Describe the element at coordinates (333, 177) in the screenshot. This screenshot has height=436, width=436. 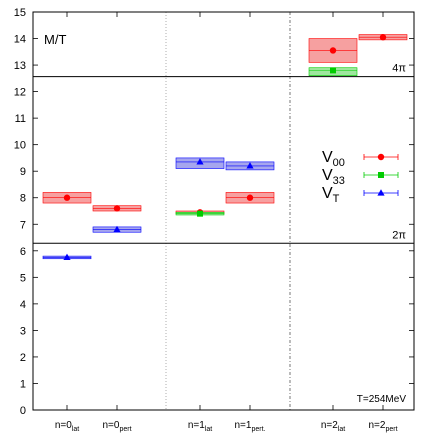
I see `legend-label: V33` at that location.